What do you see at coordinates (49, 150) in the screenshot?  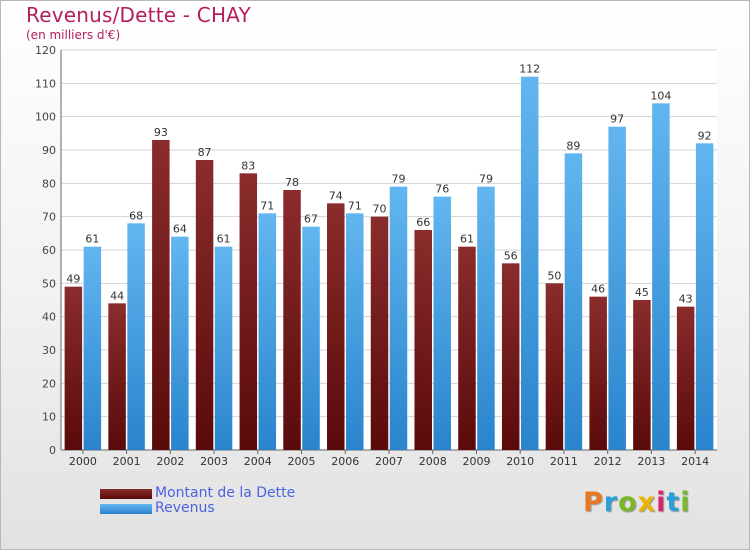 I see `y-tick-label: 90` at bounding box center [49, 150].